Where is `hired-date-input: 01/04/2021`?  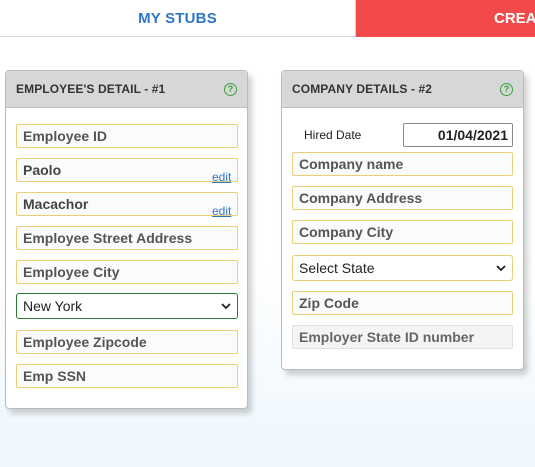 hired-date-input: 01/04/2021 is located at coordinates (458, 135).